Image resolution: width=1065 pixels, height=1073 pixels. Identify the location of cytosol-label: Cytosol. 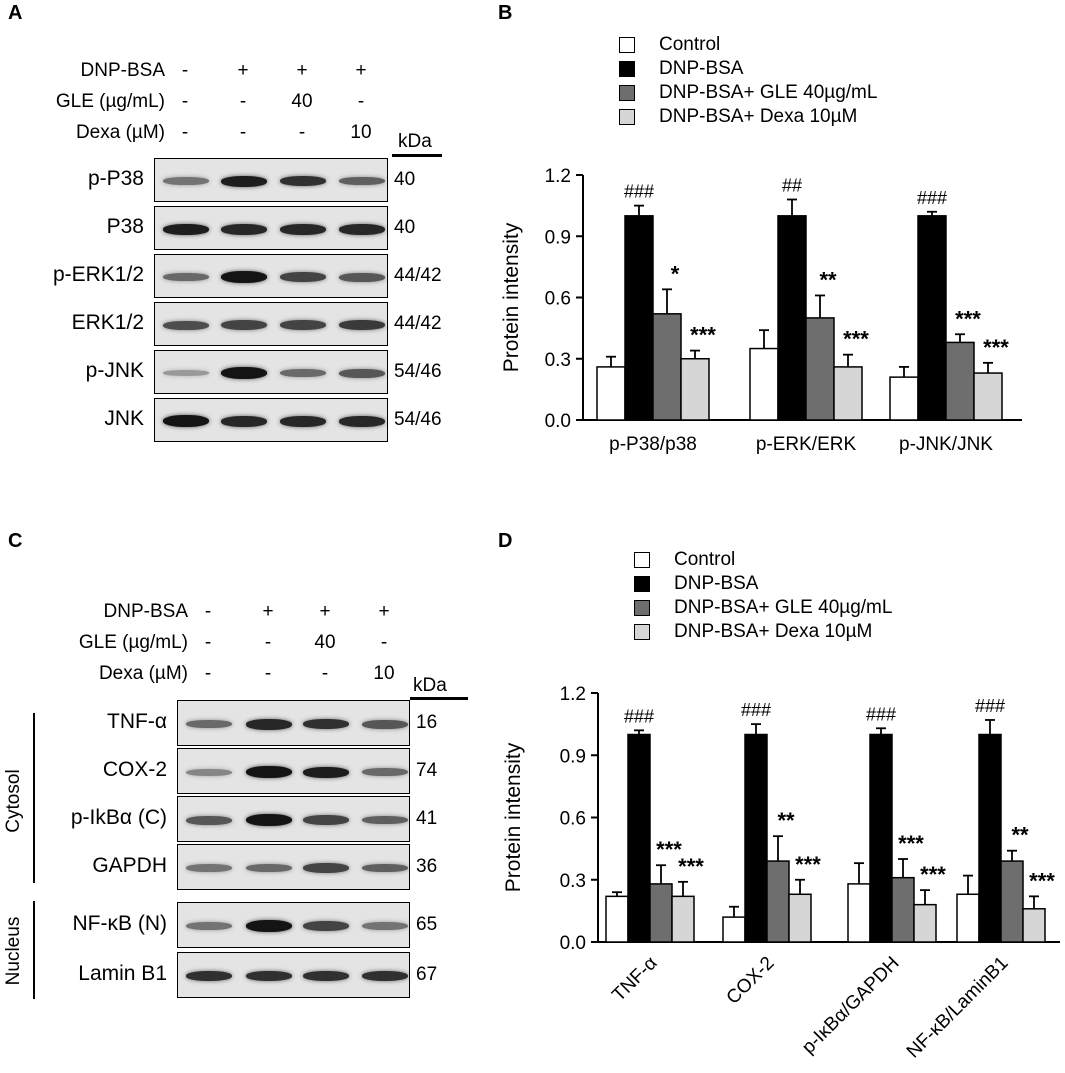
(13, 801).